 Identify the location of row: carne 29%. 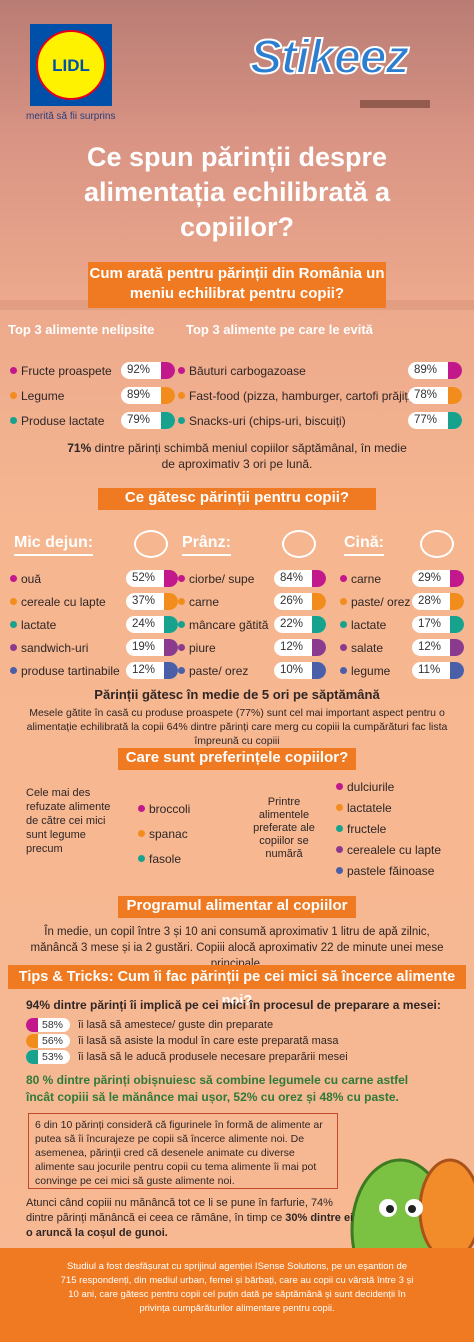
(402, 579).